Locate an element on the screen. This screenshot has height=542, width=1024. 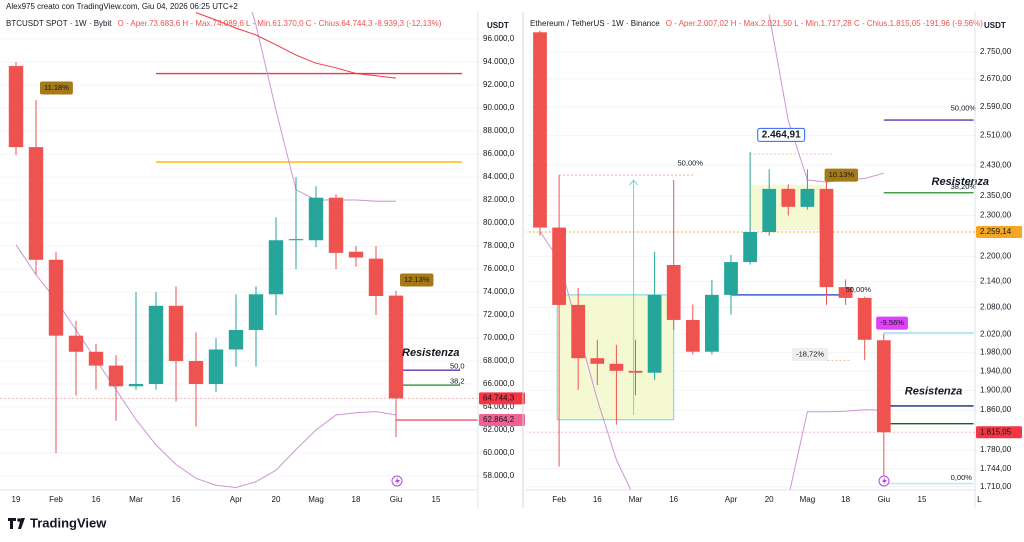
price-tag-text: 2.259,14 is located at coordinates (996, 231).